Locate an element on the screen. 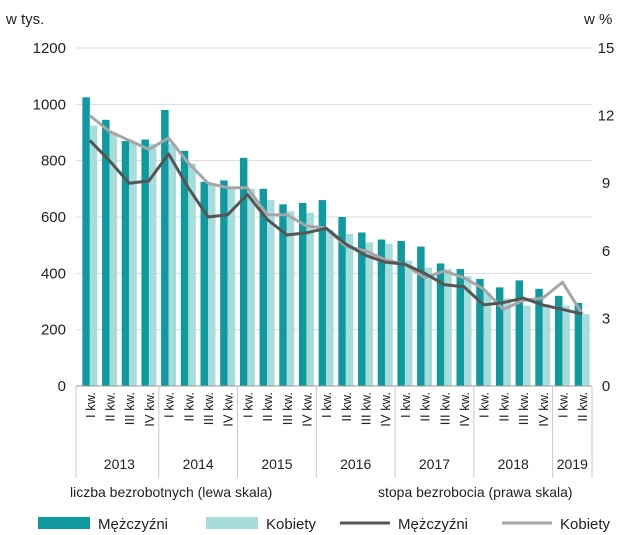  right-axis-label: w % is located at coordinates (597, 19).